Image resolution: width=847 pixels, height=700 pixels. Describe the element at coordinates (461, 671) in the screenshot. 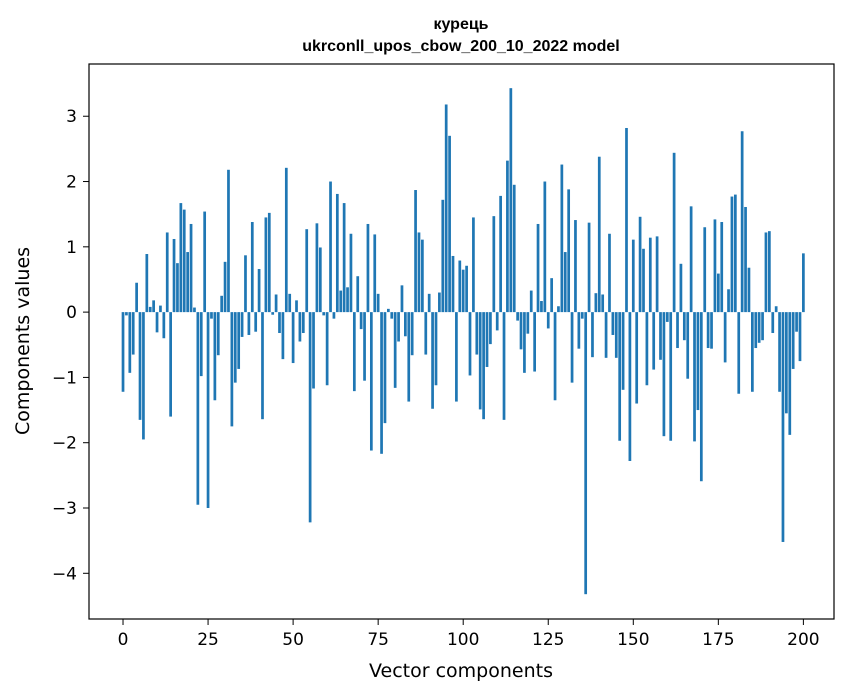

I see `x-axis-label: Vector components` at that location.